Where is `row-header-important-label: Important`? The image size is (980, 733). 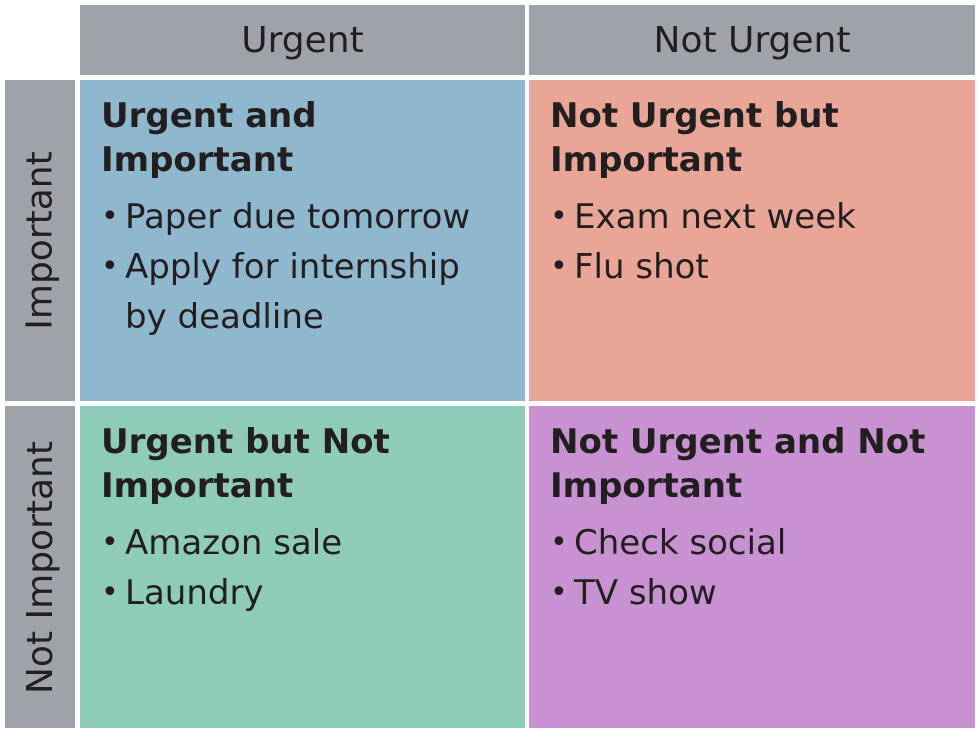
row-header-important-label: Important is located at coordinates (40, 240).